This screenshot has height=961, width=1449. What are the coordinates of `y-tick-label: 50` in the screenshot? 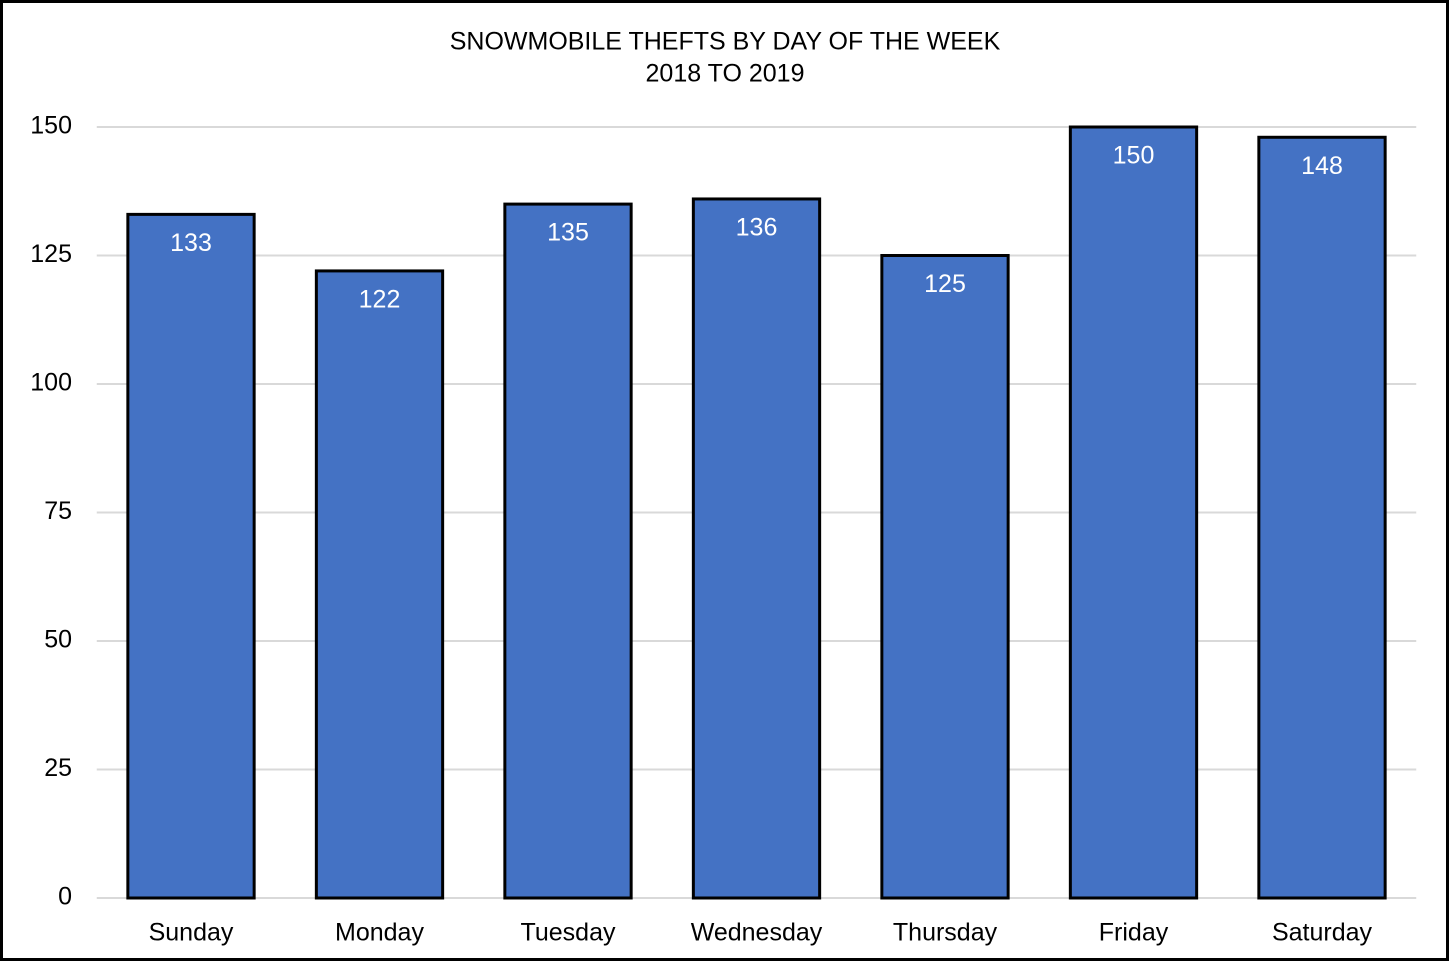 It's located at (58, 640).